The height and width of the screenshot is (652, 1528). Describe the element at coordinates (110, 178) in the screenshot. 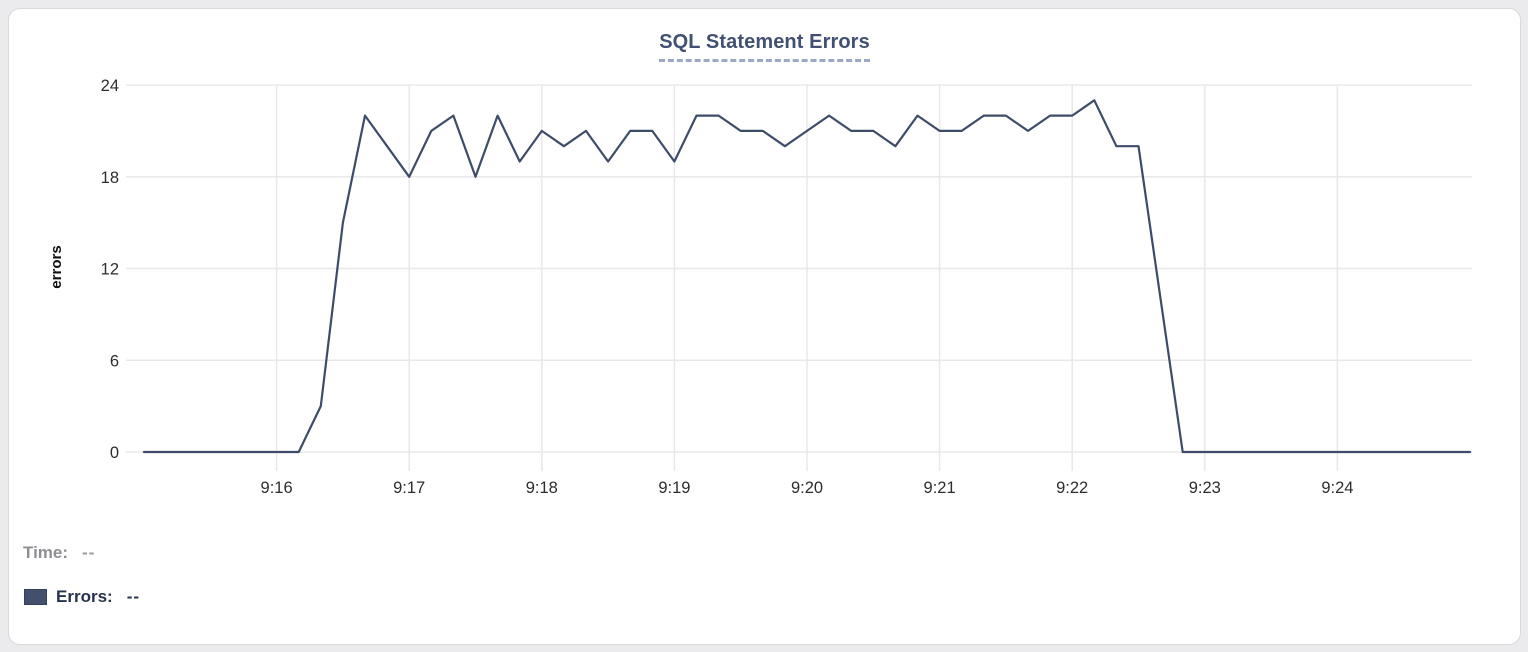

I see `y-tick-label: 18` at that location.